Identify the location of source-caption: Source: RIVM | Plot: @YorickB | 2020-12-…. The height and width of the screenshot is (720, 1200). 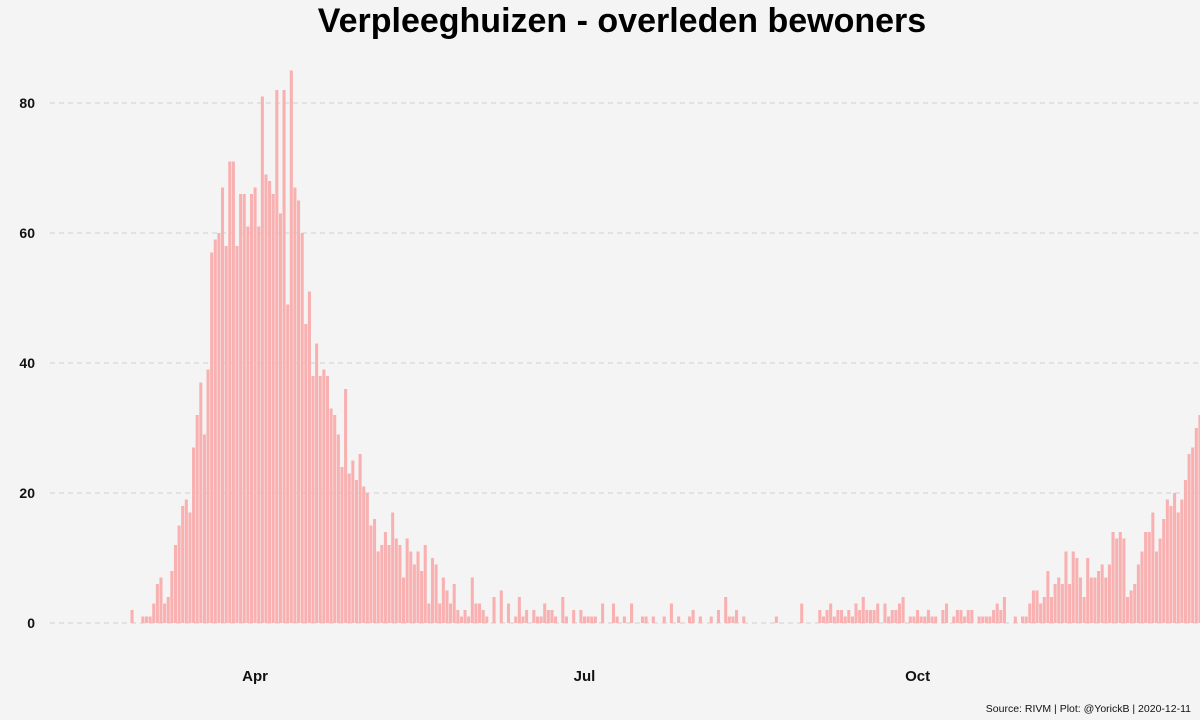
(1088, 709).